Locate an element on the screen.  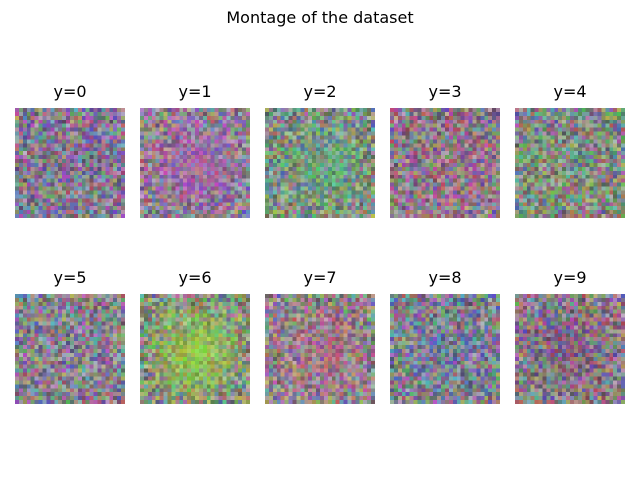
figure-title: Montage of the dataset is located at coordinates (320, 17).